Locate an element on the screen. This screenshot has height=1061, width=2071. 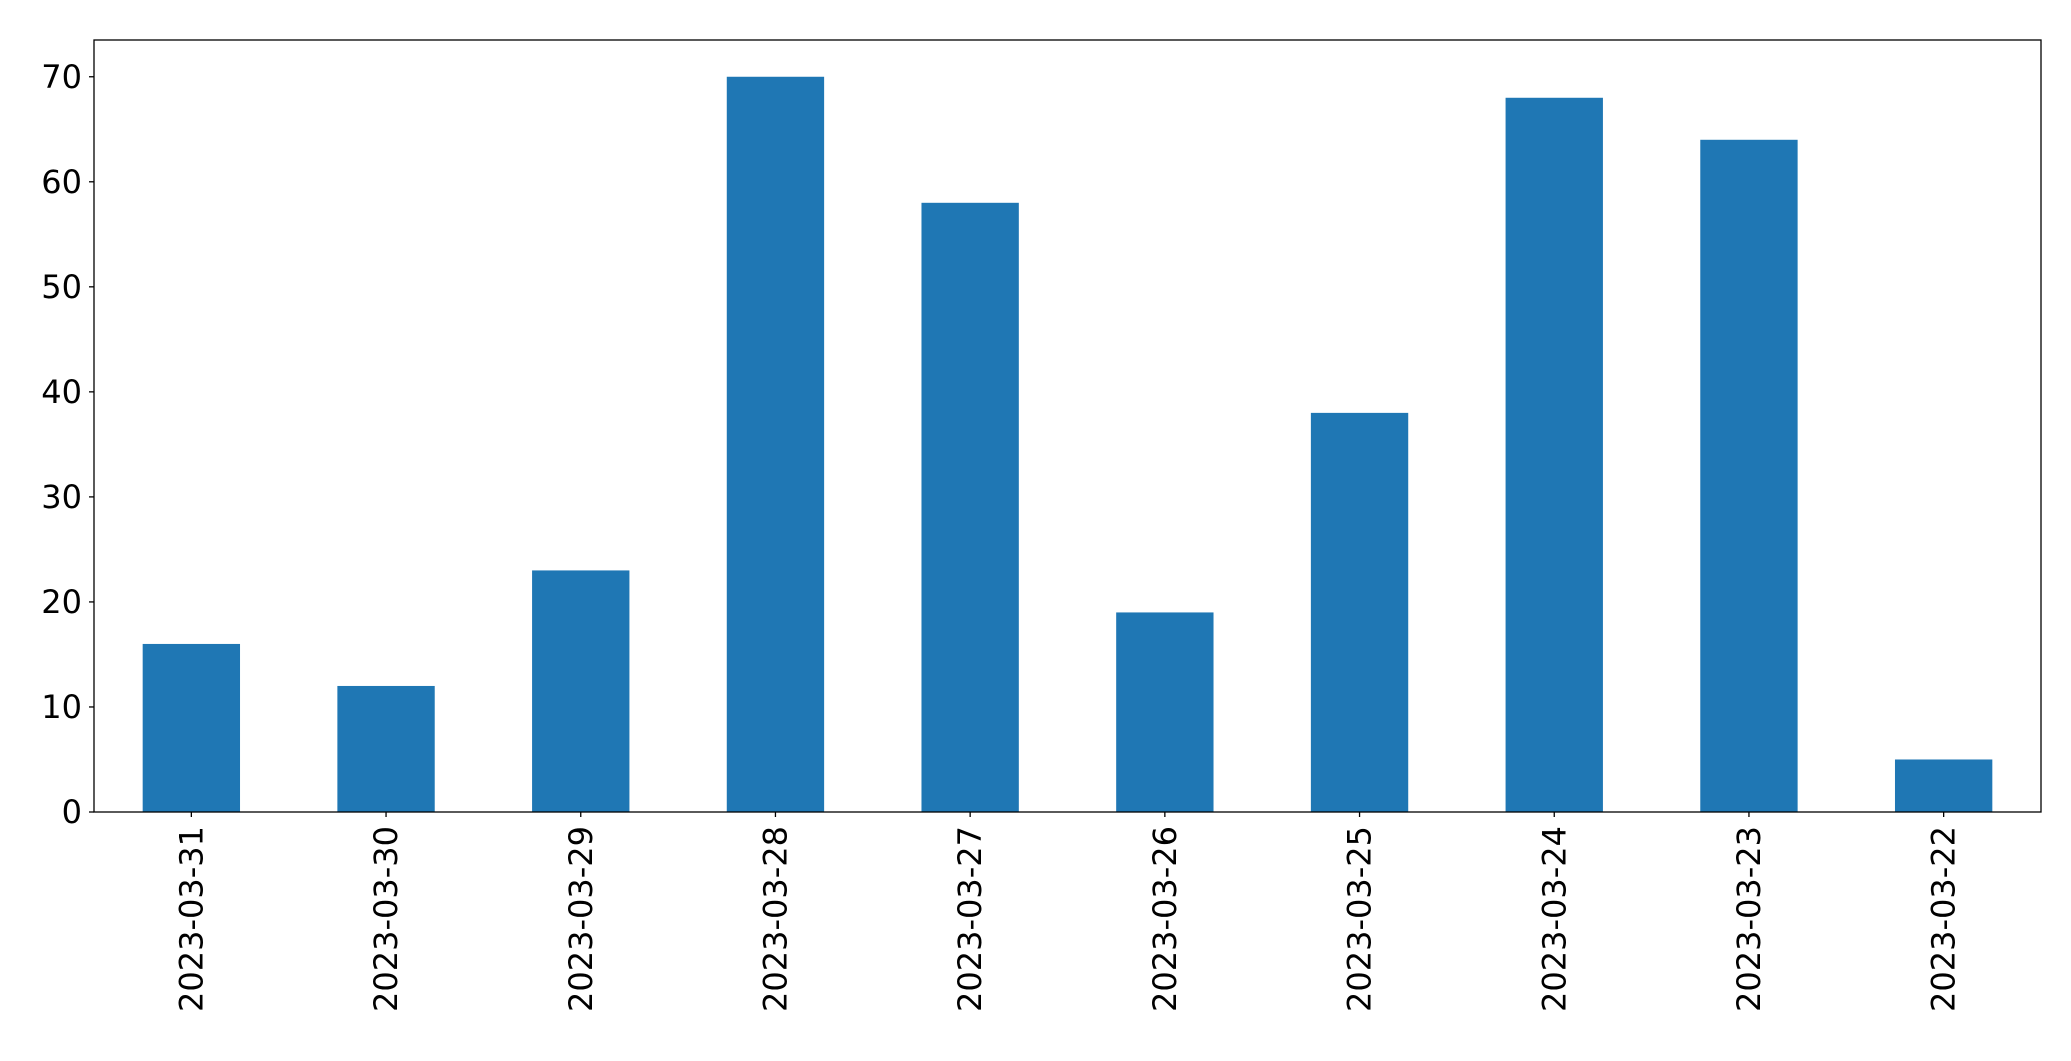
x-tick-label: 2023-03-26 is located at coordinates (1165, 919).